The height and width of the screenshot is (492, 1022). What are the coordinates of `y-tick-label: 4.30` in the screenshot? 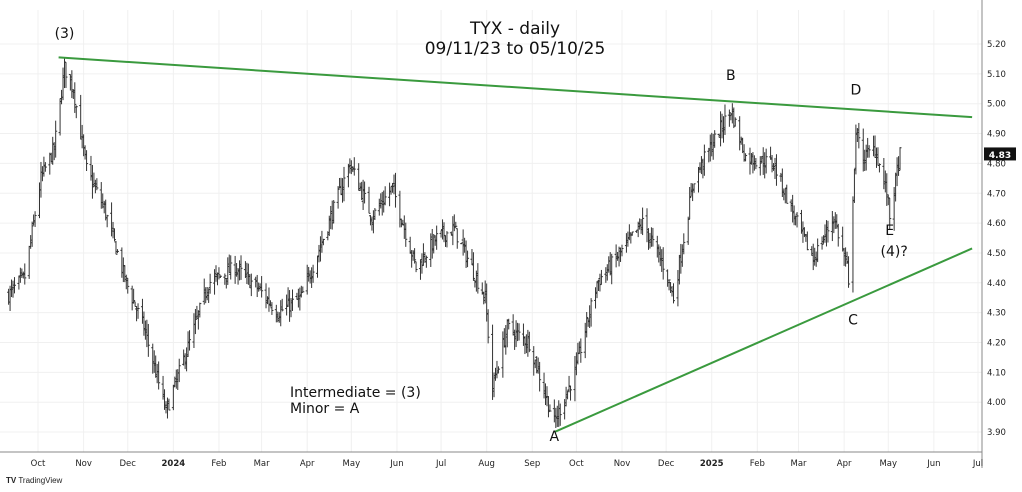 It's located at (996, 314).